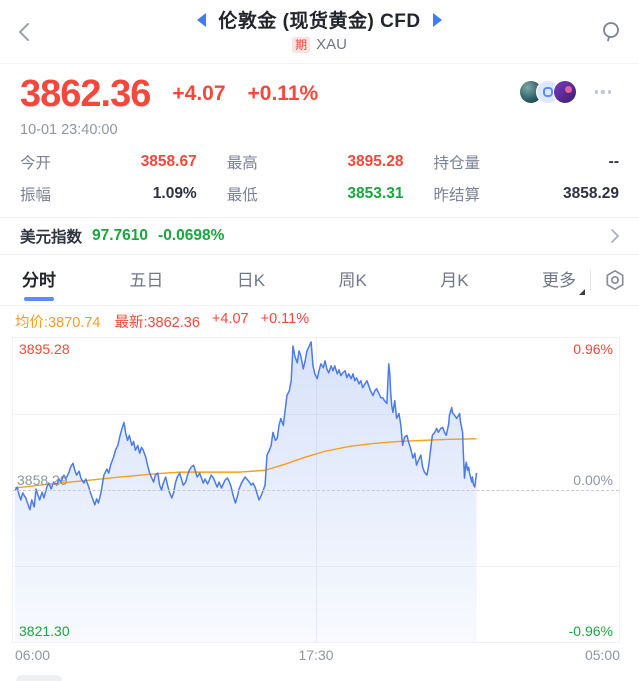 The width and height of the screenshot is (639, 681). Describe the element at coordinates (319, 101) in the screenshot. I see `quote-section: 3862.36 +4.07 +0.11% 10-01 23:40:00` at that location.